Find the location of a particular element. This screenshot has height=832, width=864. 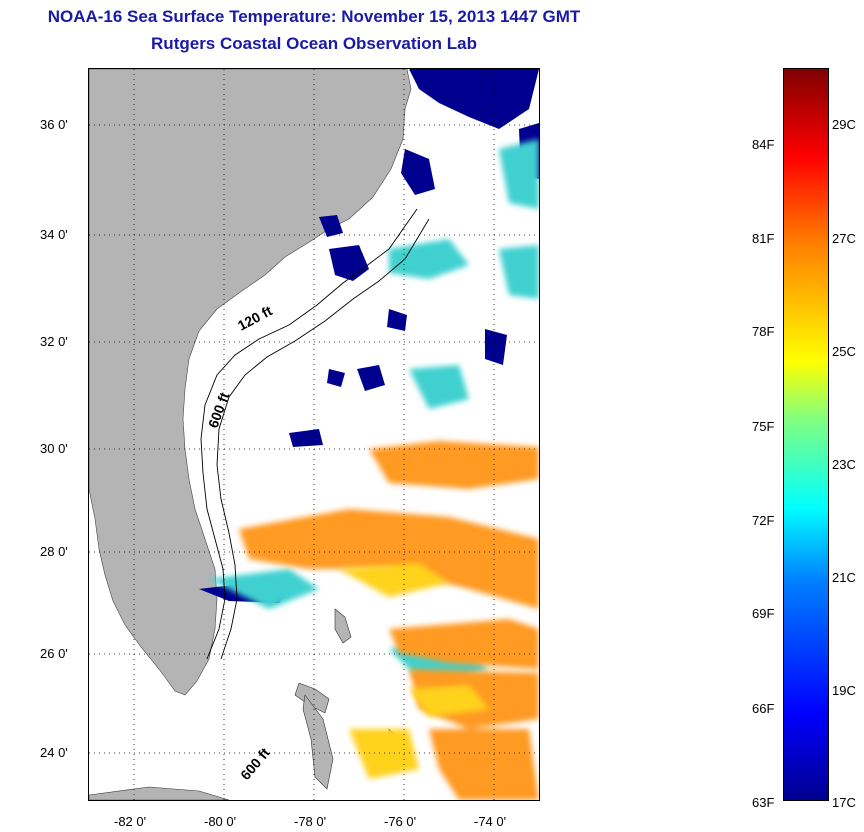

colorbar-label-17c: 17C is located at coordinates (844, 802).